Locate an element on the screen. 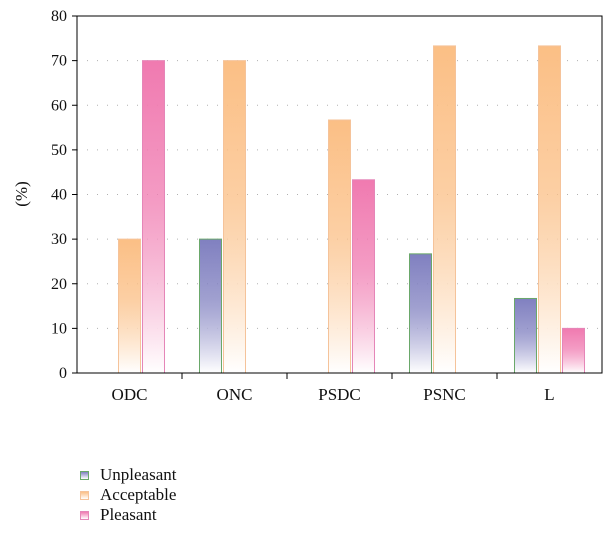  bar-acceptable-onc is located at coordinates (234, 217).